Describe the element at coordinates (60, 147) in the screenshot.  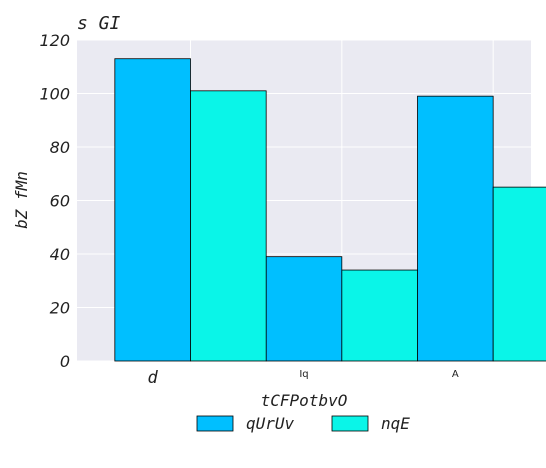
I see `y-tick-label: 80` at that location.